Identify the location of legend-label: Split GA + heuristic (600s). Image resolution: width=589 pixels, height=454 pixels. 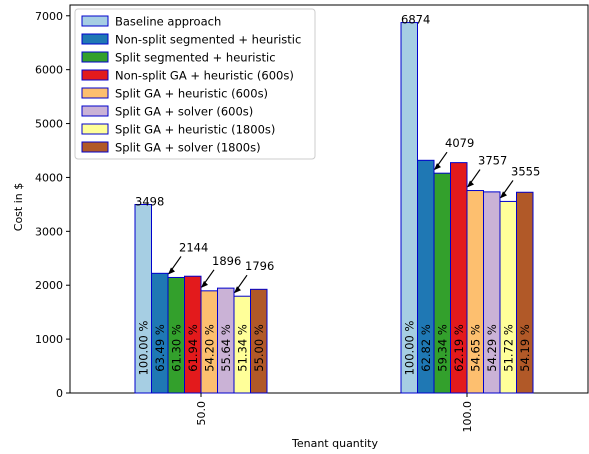
(191, 94).